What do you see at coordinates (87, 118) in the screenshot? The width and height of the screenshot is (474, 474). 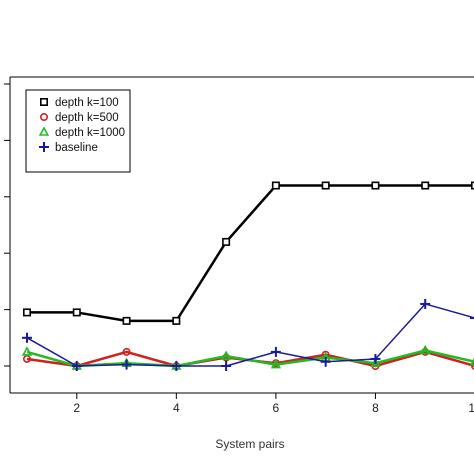 I see `legend-label-1: depth k=500` at bounding box center [87, 118].